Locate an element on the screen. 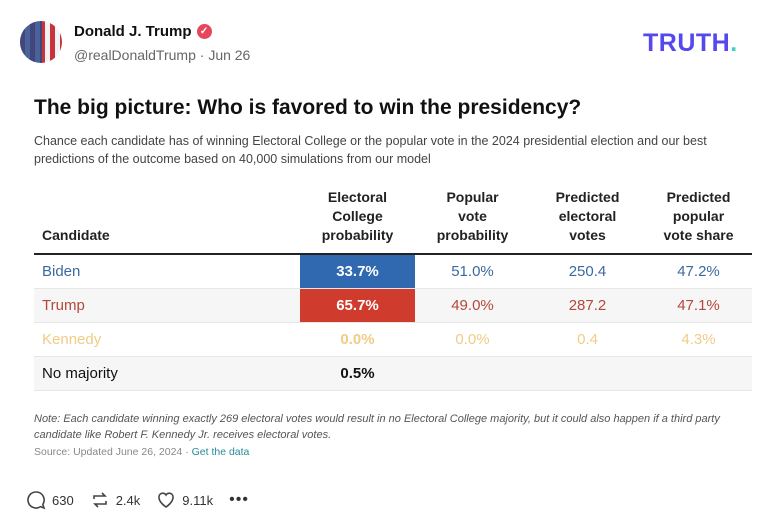 The image size is (777, 530). popular-probability: 51.0% is located at coordinates (472, 271).